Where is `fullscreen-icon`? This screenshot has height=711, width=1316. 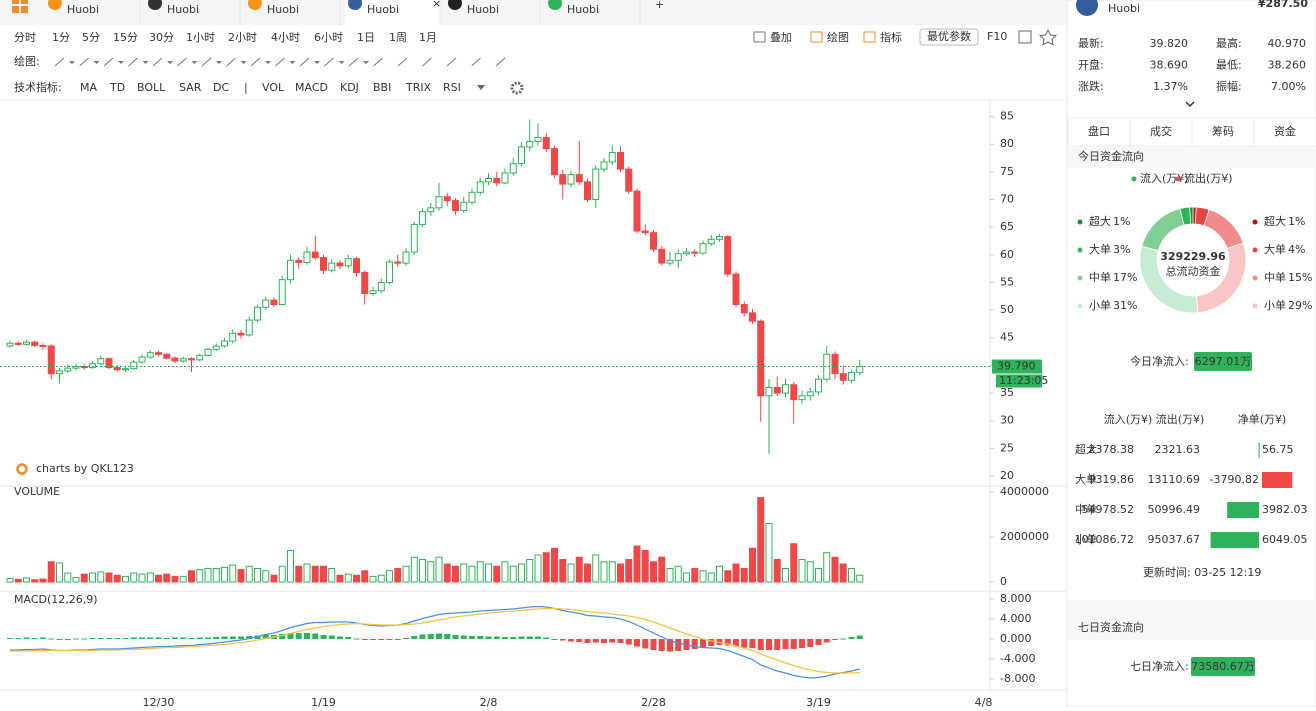 fullscreen-icon is located at coordinates (1025, 37).